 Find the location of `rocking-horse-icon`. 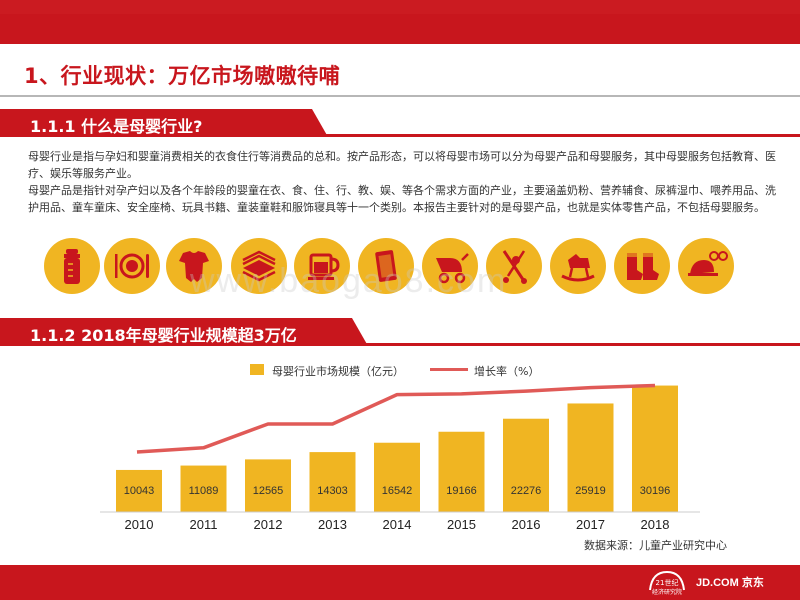

rocking-horse-icon is located at coordinates (578, 266).